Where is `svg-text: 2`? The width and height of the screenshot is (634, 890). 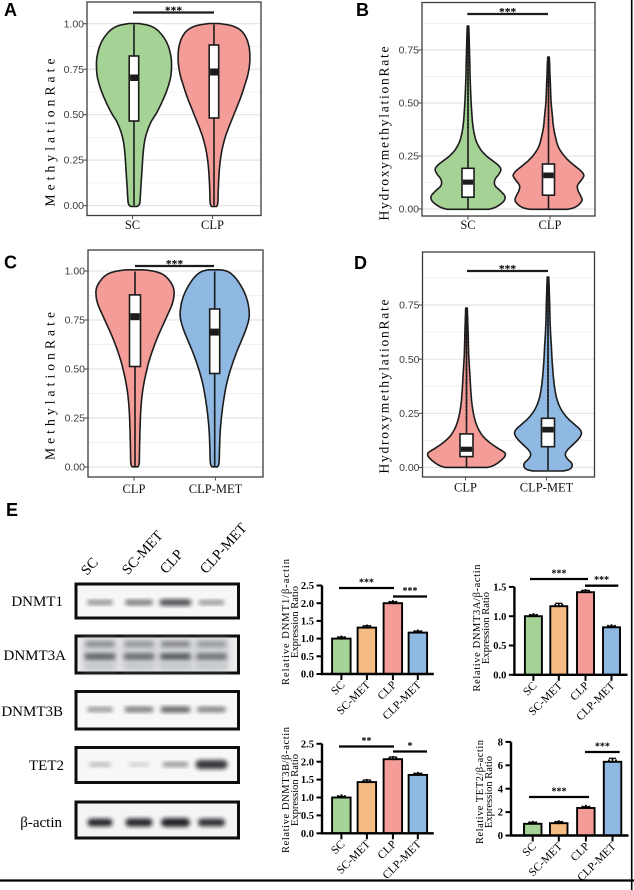 svg-text: 2 is located at coordinates (500, 813).